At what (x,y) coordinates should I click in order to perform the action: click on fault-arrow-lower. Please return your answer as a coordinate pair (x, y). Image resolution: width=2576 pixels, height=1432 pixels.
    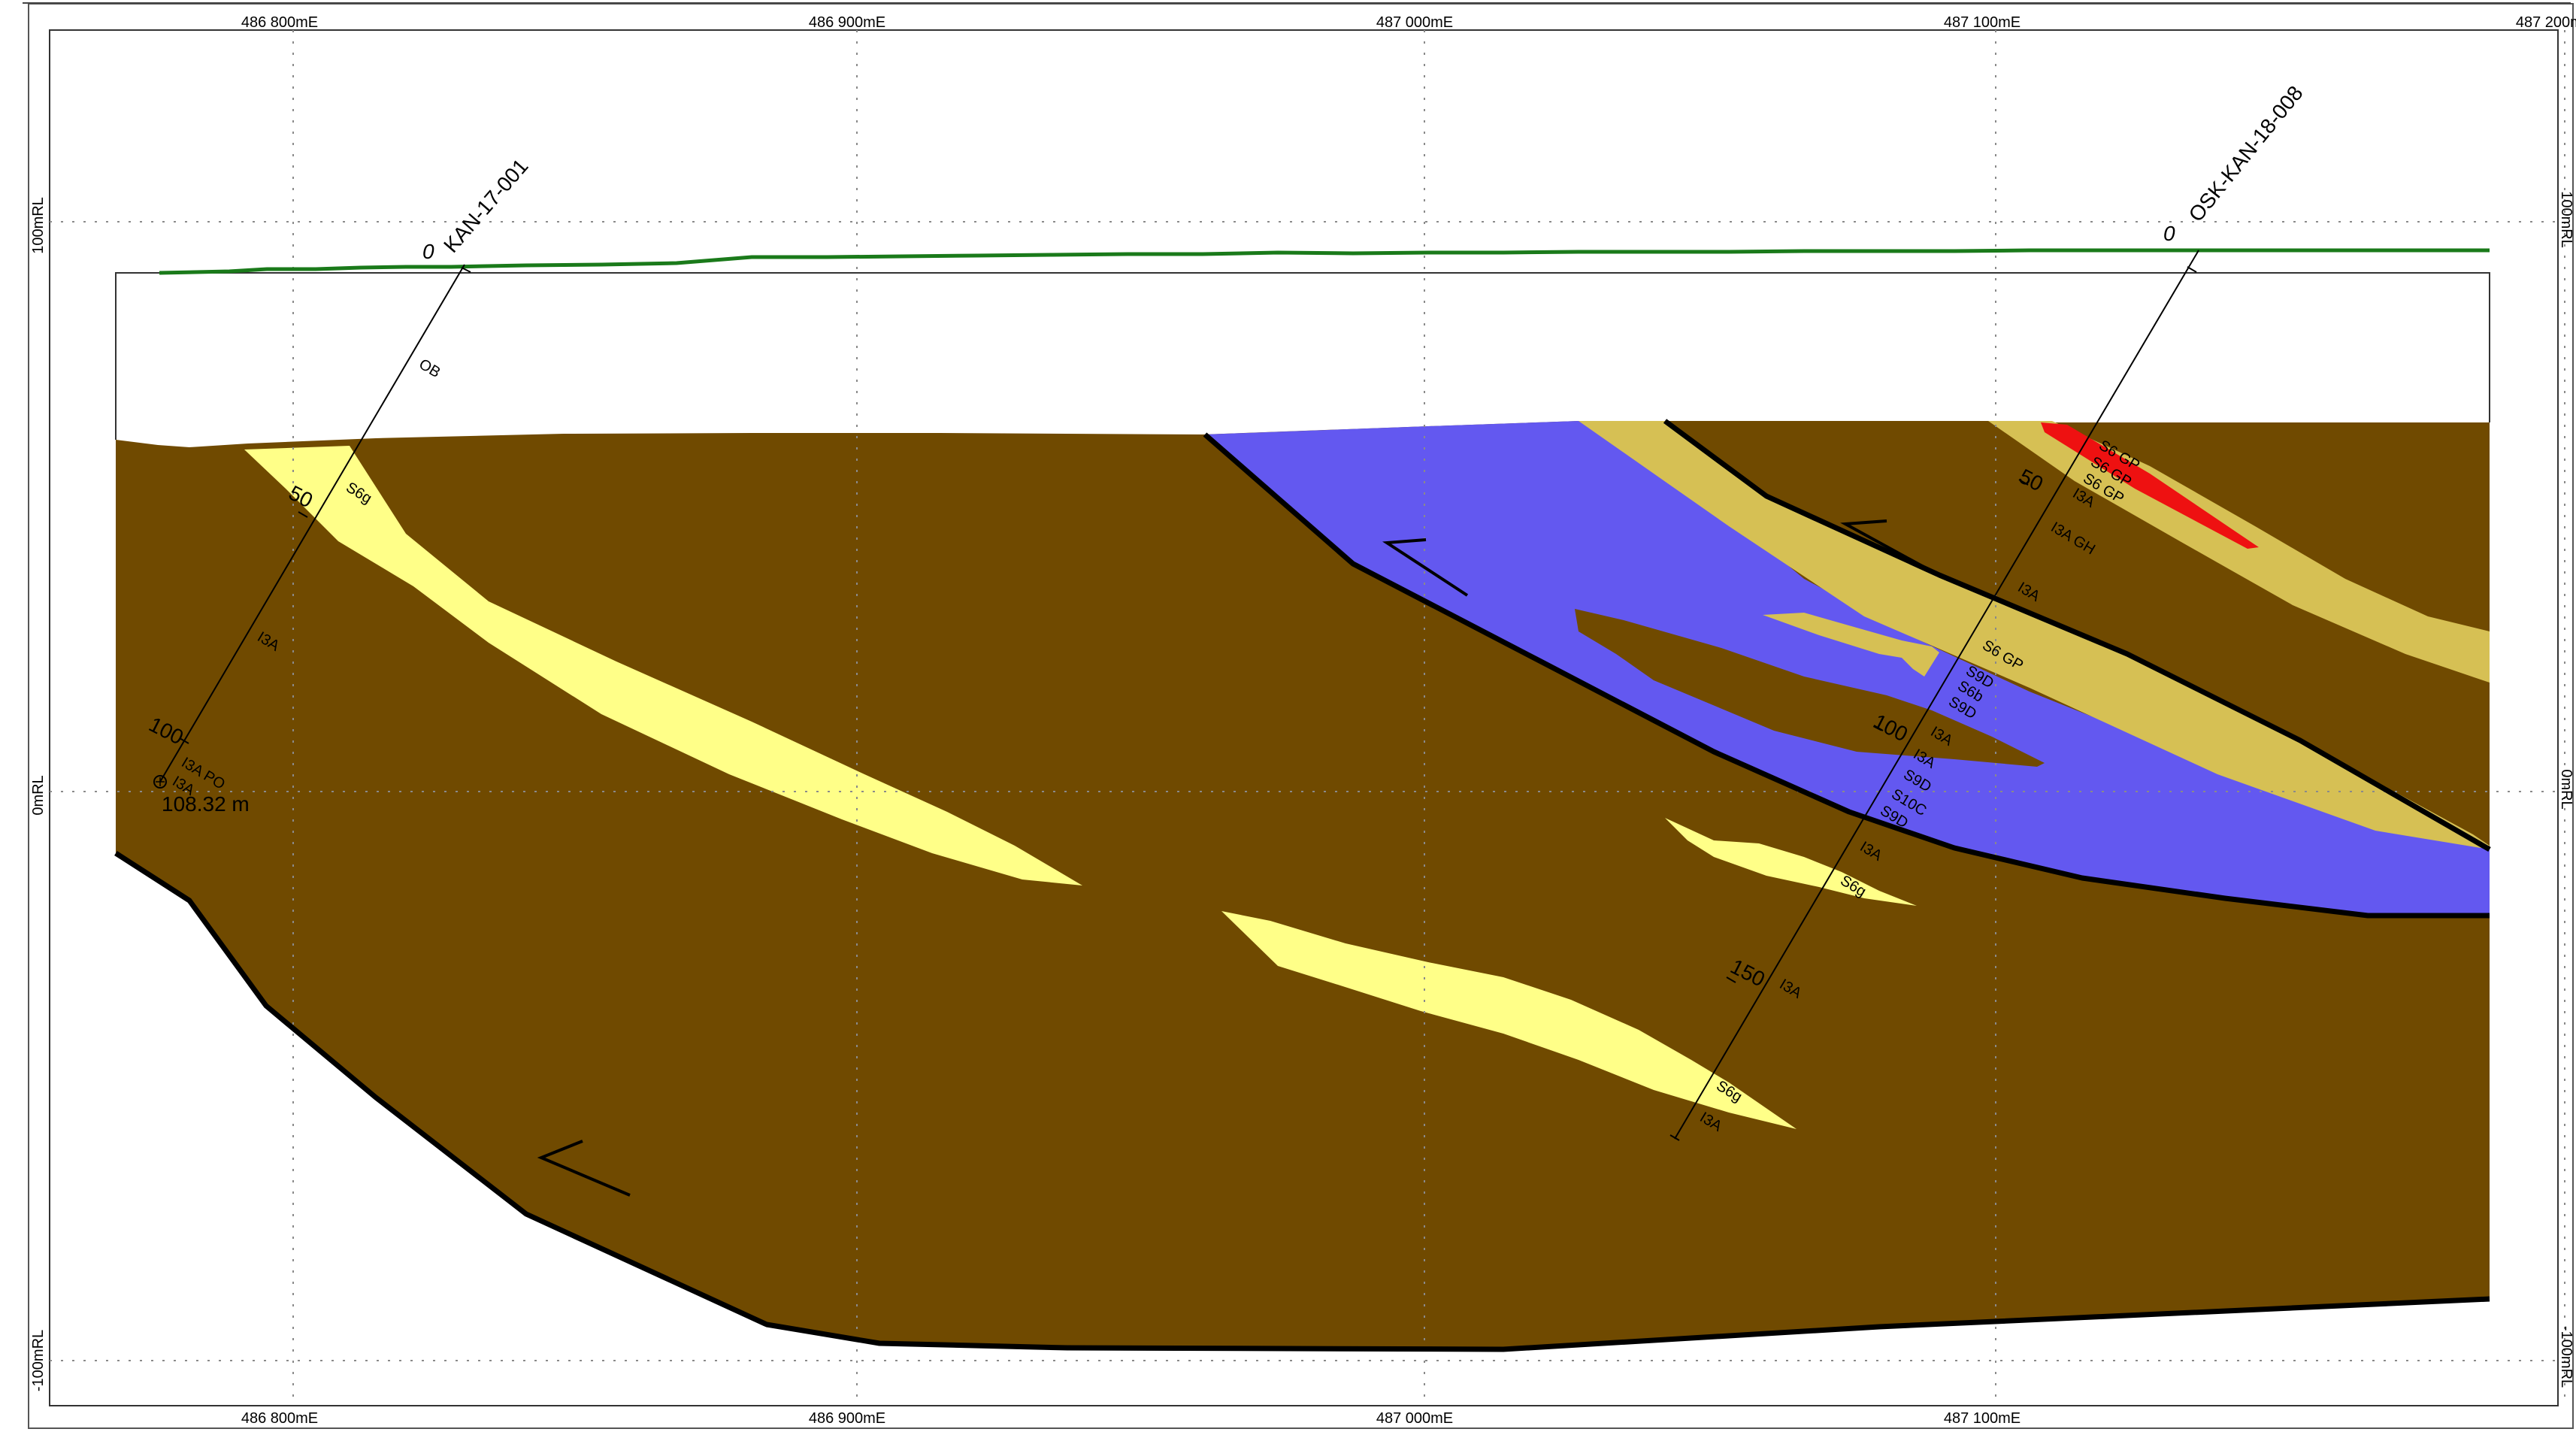
    Looking at the image, I should click on (584, 1168).